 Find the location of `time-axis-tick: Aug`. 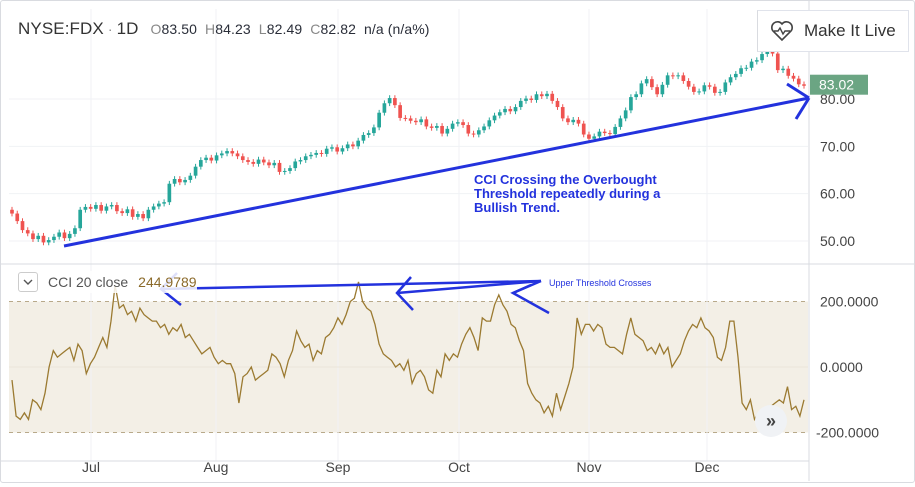

time-axis-tick: Aug is located at coordinates (216, 467).